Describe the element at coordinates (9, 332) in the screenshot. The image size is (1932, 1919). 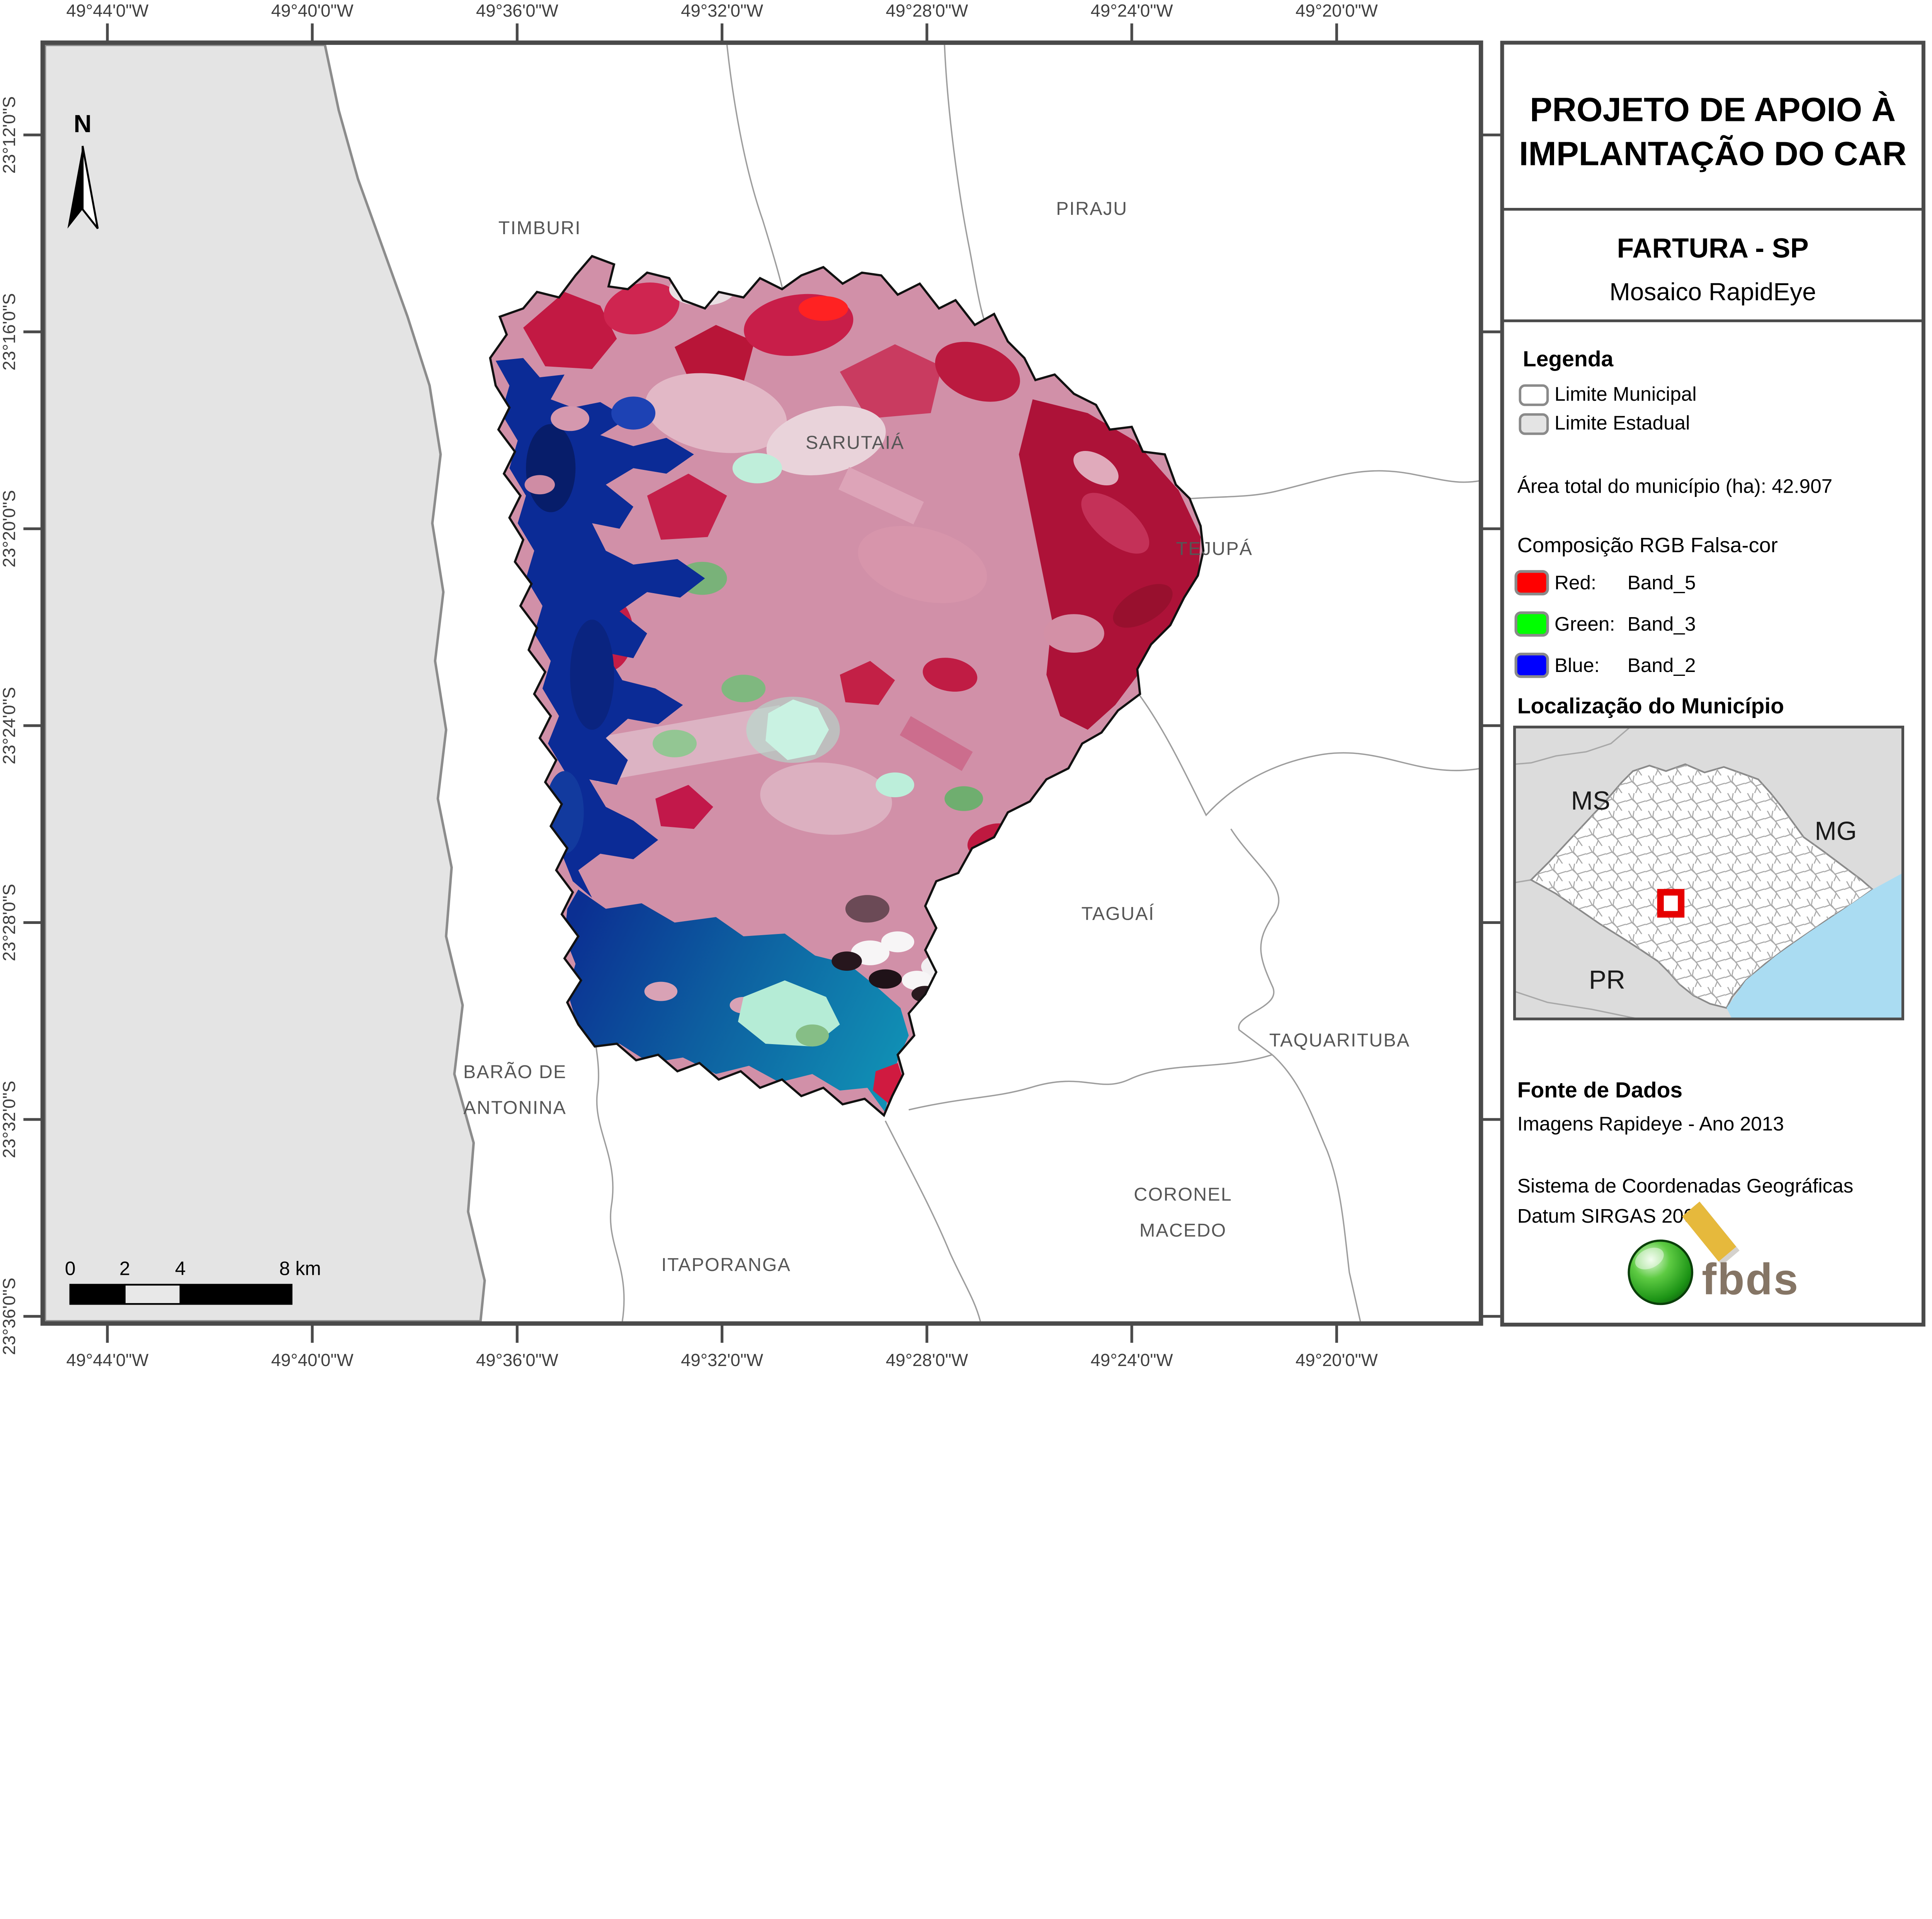
I see `svg-text: 23°16'0"S` at that location.